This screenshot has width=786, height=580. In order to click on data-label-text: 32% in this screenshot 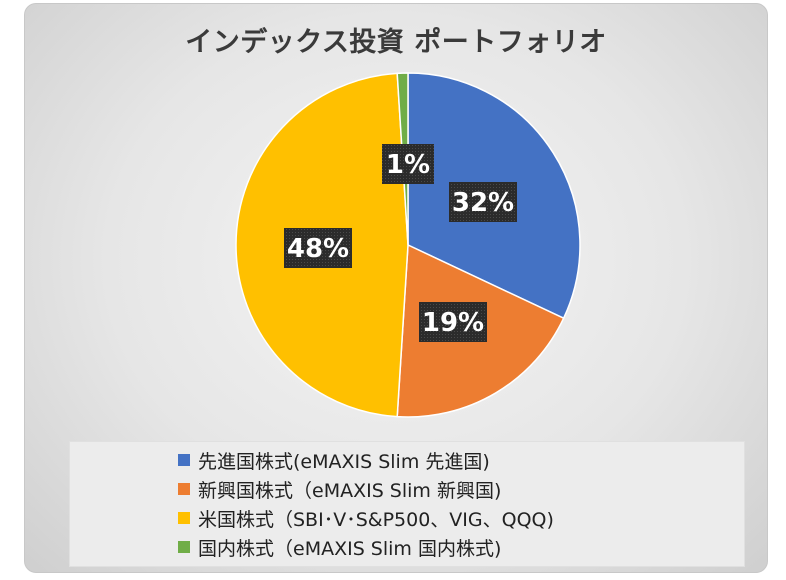, I will do `click(483, 203)`.